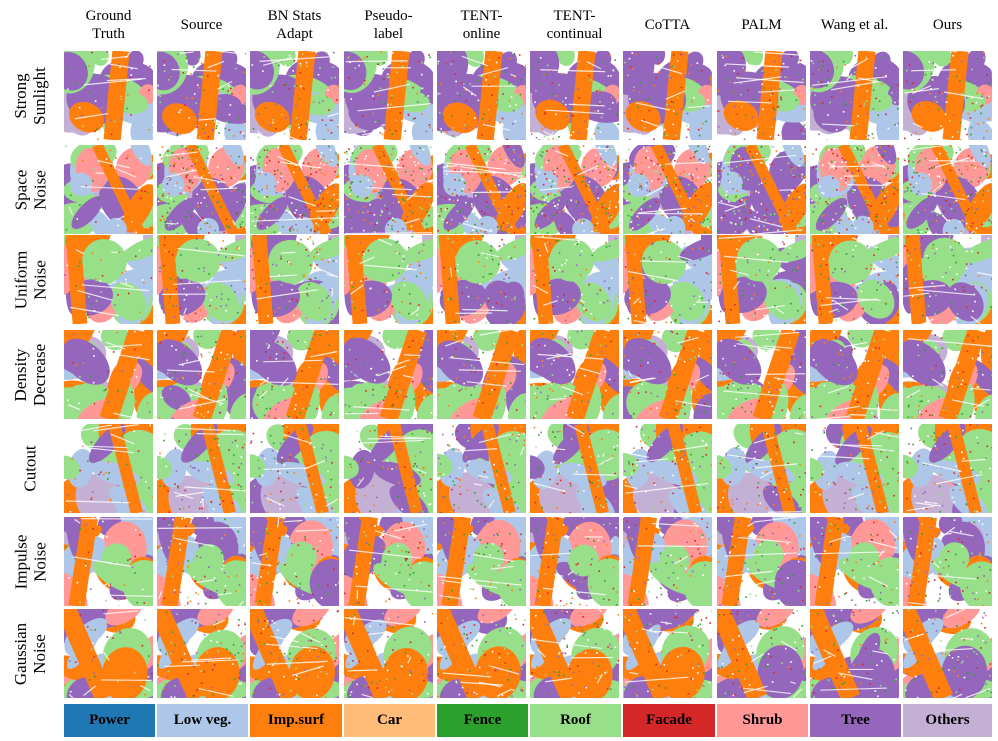  What do you see at coordinates (30, 374) in the screenshot?
I see `row-header: Density Decrease` at bounding box center [30, 374].